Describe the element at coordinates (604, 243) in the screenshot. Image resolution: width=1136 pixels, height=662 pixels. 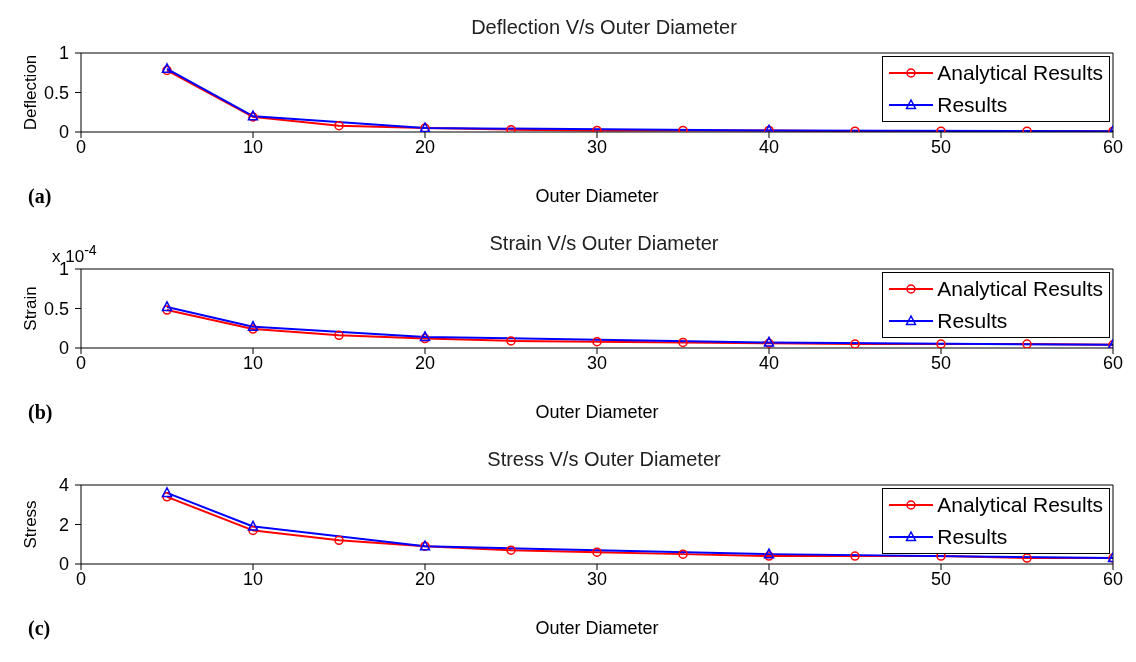
I see `chart-title: Strain V/s Outer Diameter` at that location.